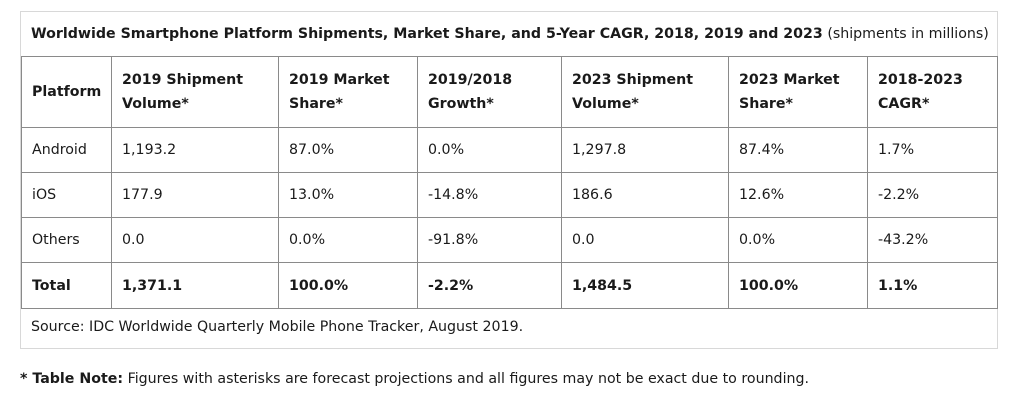  What do you see at coordinates (72, 379) in the screenshot?
I see `table-note-label: * Table Note:` at bounding box center [72, 379].